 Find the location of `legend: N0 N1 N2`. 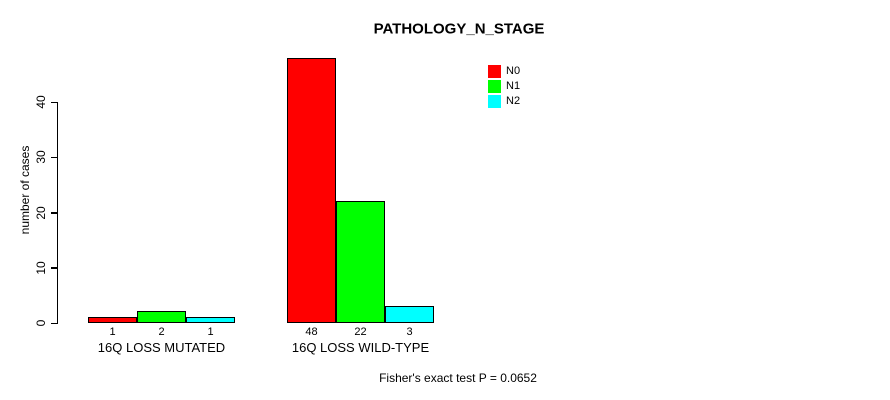

legend: N0 N1 N2 is located at coordinates (504, 86).